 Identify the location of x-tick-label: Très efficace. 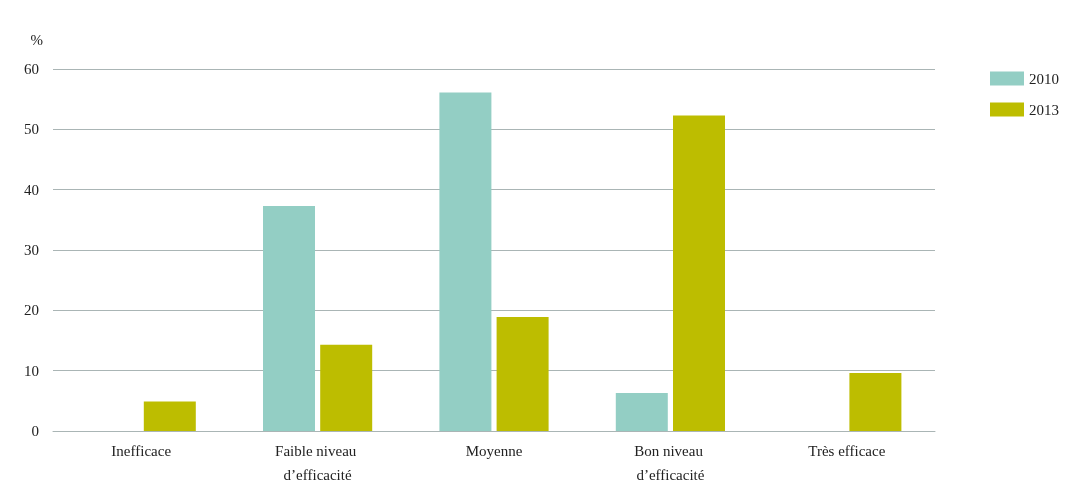
(847, 451).